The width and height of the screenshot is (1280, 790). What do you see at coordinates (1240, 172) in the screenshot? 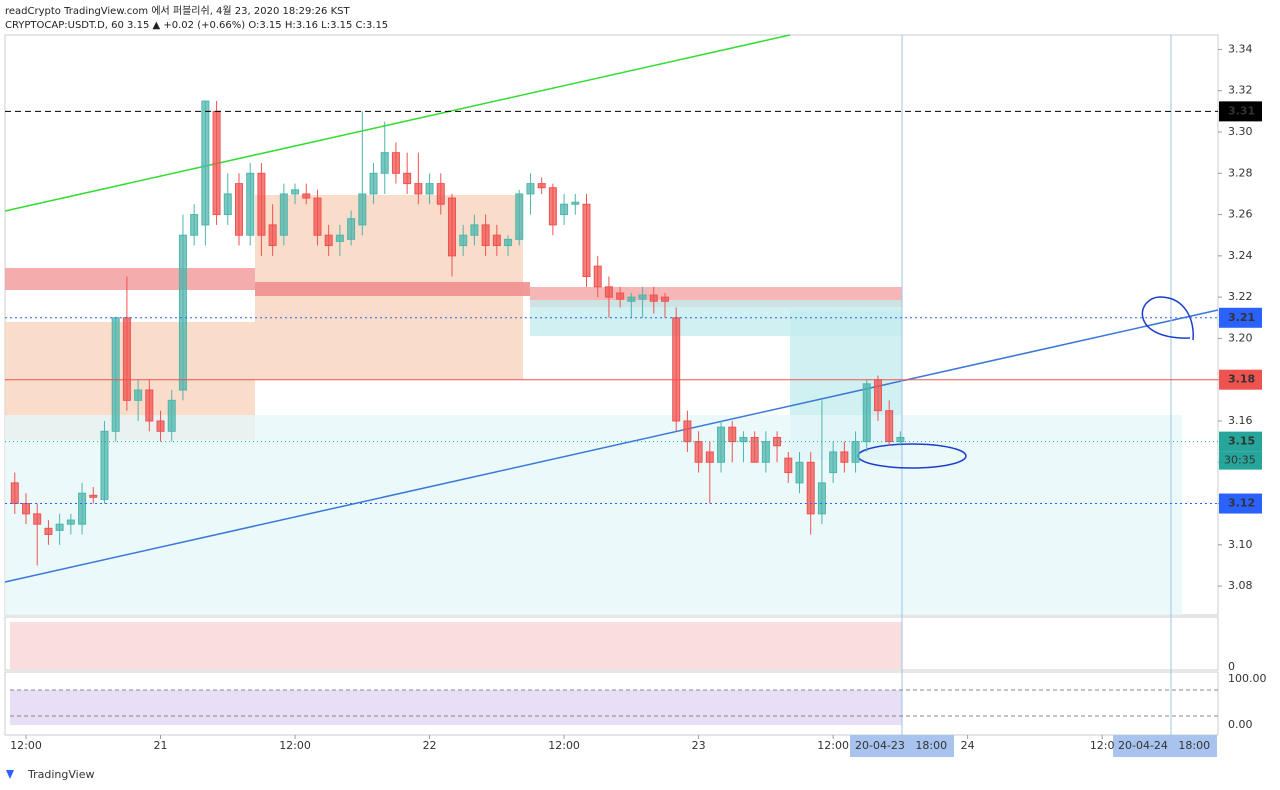
I see `y-tick-label: 3.28` at bounding box center [1240, 172].